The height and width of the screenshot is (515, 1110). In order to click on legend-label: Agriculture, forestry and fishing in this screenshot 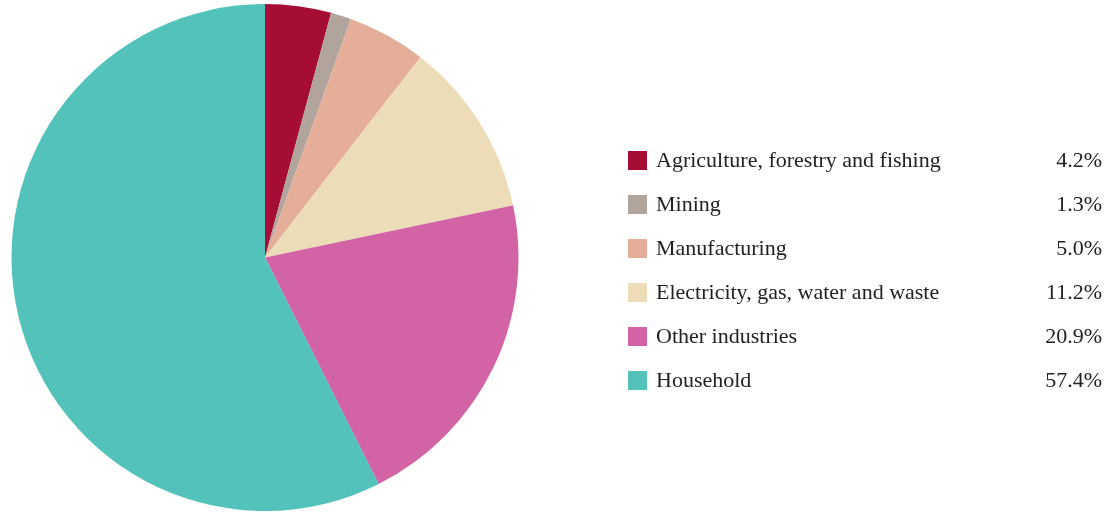, I will do `click(799, 160)`.